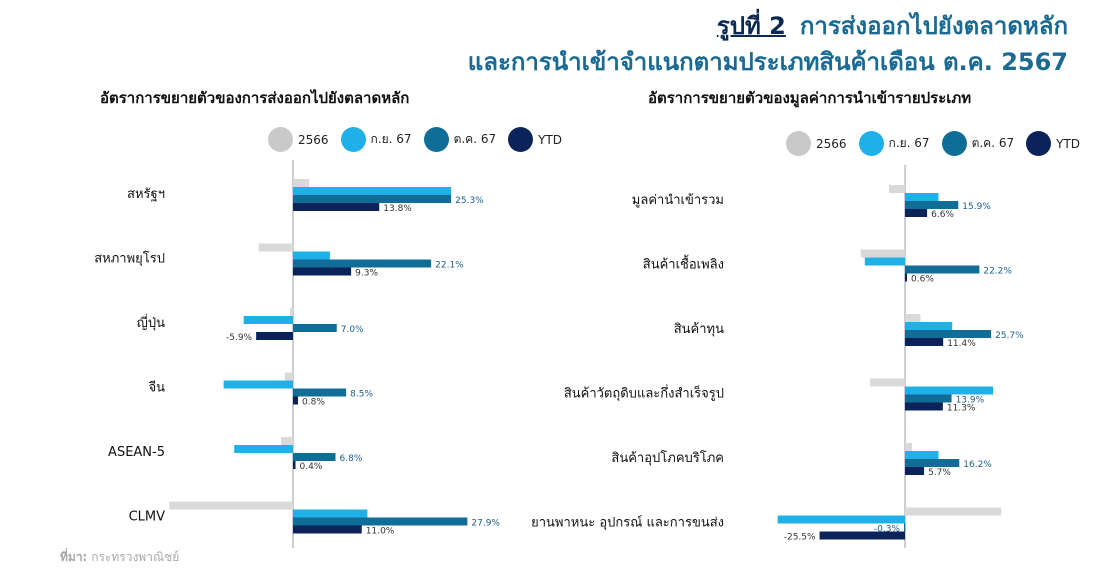 This screenshot has width=1094, height=584. Describe the element at coordinates (255, 98) in the screenshot. I see `exports-chart-title: อัตราการขยายตัวของการส่งออกไปยังตลาดหลัก` at that location.